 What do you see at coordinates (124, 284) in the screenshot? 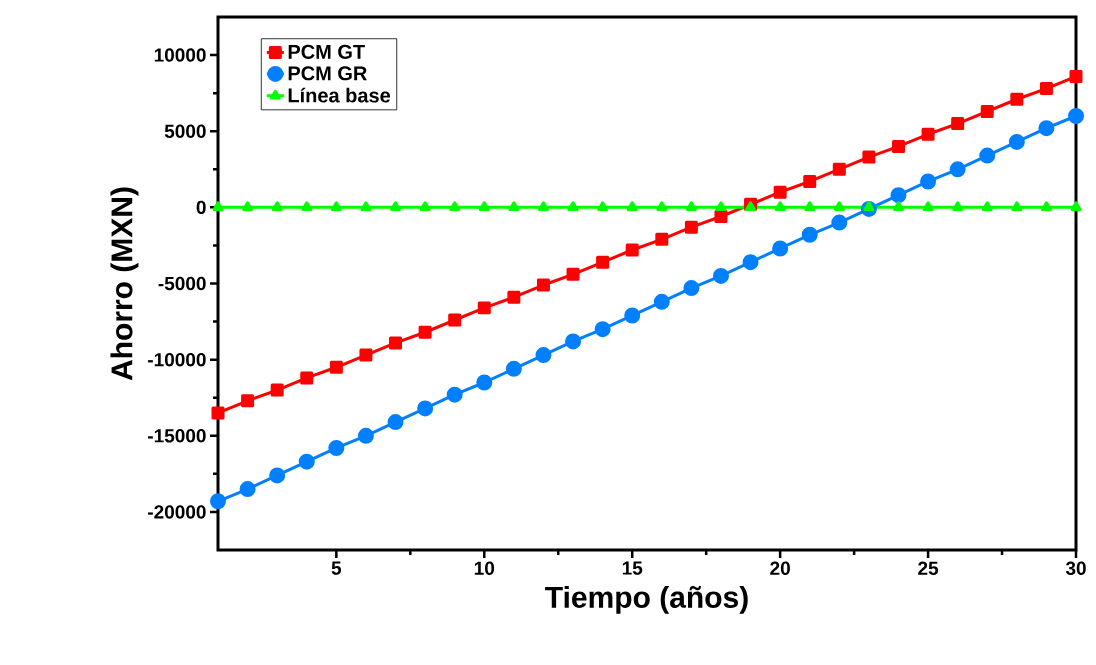
I see `y-axis-title: Ahorro (MXN)` at bounding box center [124, 284].